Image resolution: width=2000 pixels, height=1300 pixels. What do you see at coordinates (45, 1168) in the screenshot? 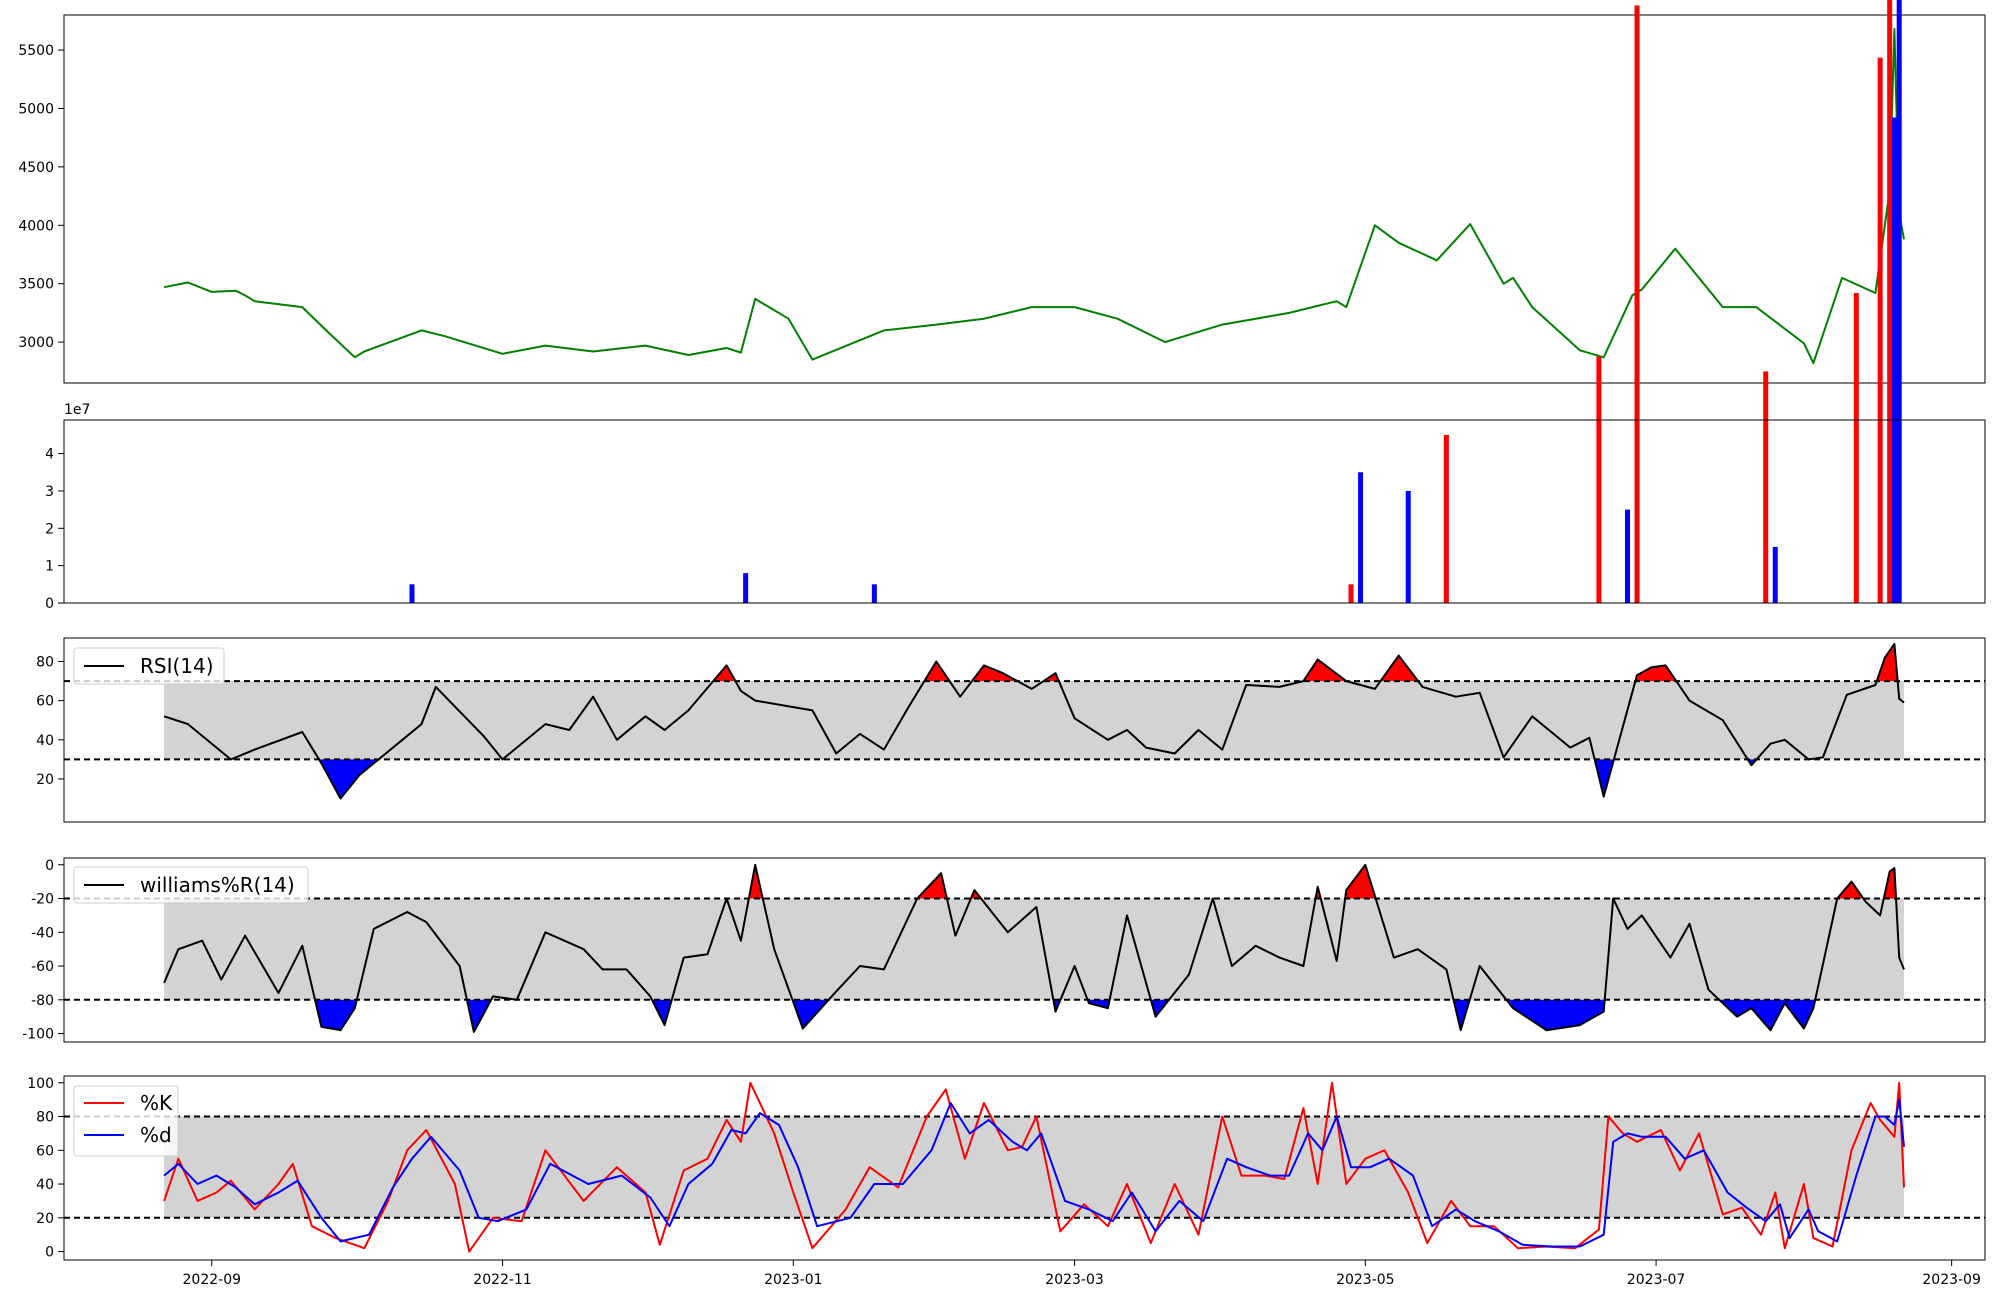
I see `stochastic-y-axis: 0 20 40 60 80 100` at bounding box center [45, 1168].